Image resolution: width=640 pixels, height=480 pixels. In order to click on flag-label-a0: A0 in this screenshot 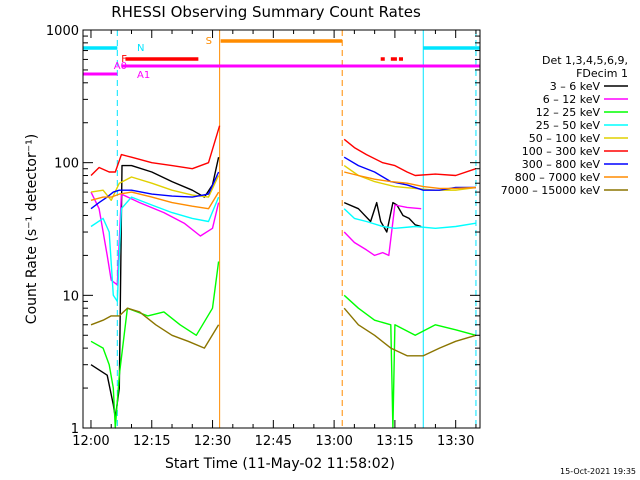, I will do `click(120, 66)`.